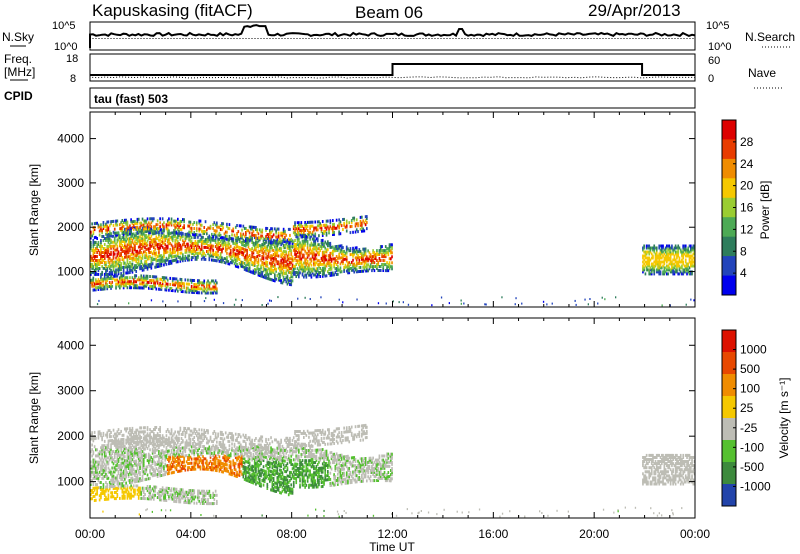 Image resolution: width=800 pixels, height=554 pixels. What do you see at coordinates (18, 96) in the screenshot?
I see `cpid-label: CPID` at bounding box center [18, 96].